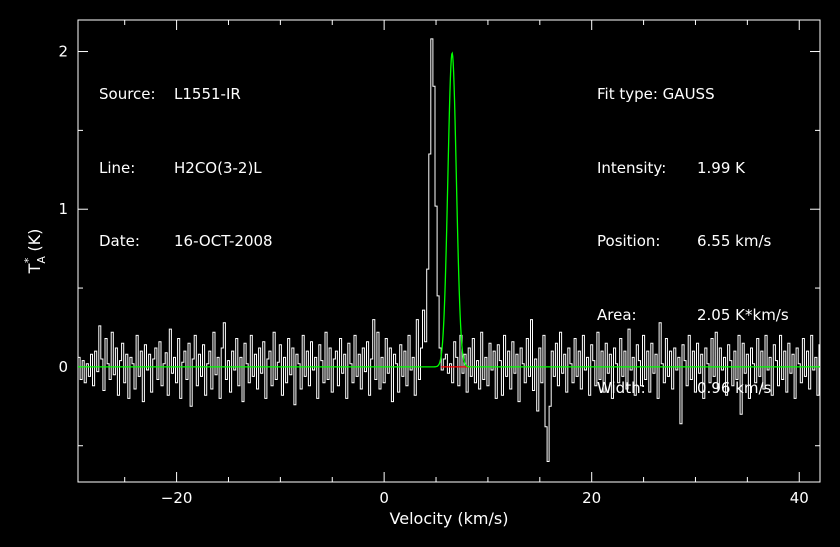 The width and height of the screenshot is (840, 547). Describe the element at coordinates (591, 498) in the screenshot. I see `x-tick-label: 20` at that location.